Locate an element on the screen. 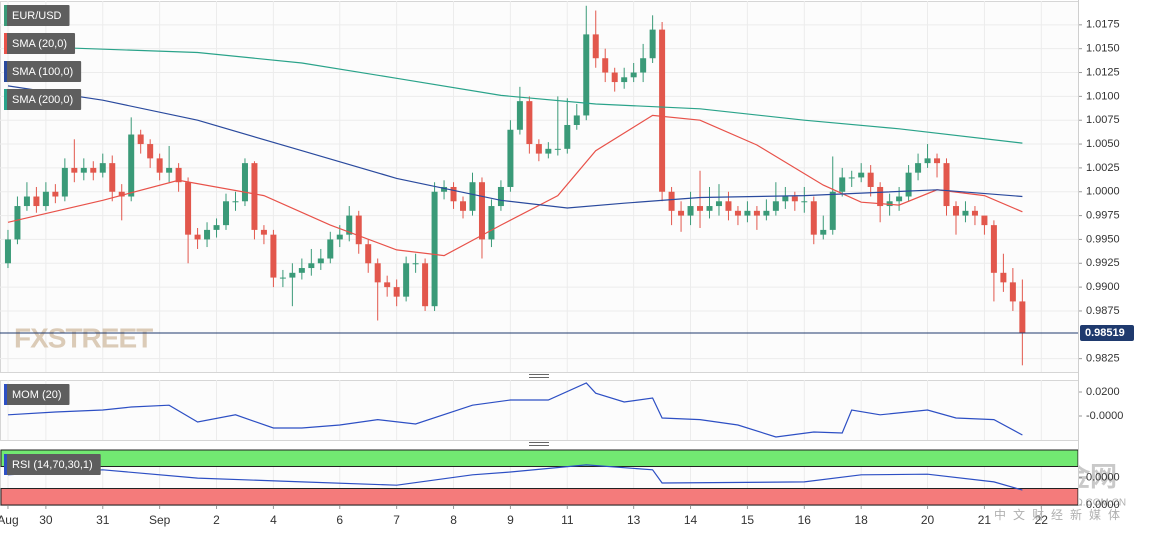 This screenshot has width=1149, height=533. y-tick-label: 1.0175 is located at coordinates (1103, 25).